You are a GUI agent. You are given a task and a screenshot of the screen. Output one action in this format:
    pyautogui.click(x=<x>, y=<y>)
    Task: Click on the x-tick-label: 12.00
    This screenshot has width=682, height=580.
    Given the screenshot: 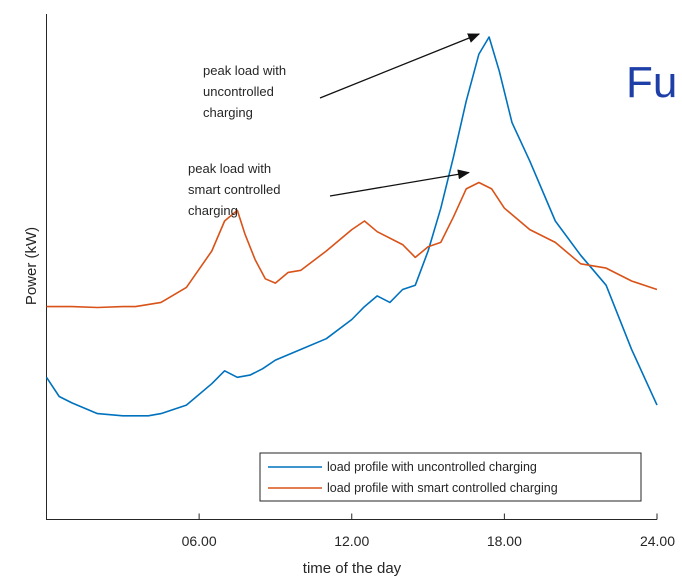 What is the action you would take?
    pyautogui.click(x=351, y=541)
    